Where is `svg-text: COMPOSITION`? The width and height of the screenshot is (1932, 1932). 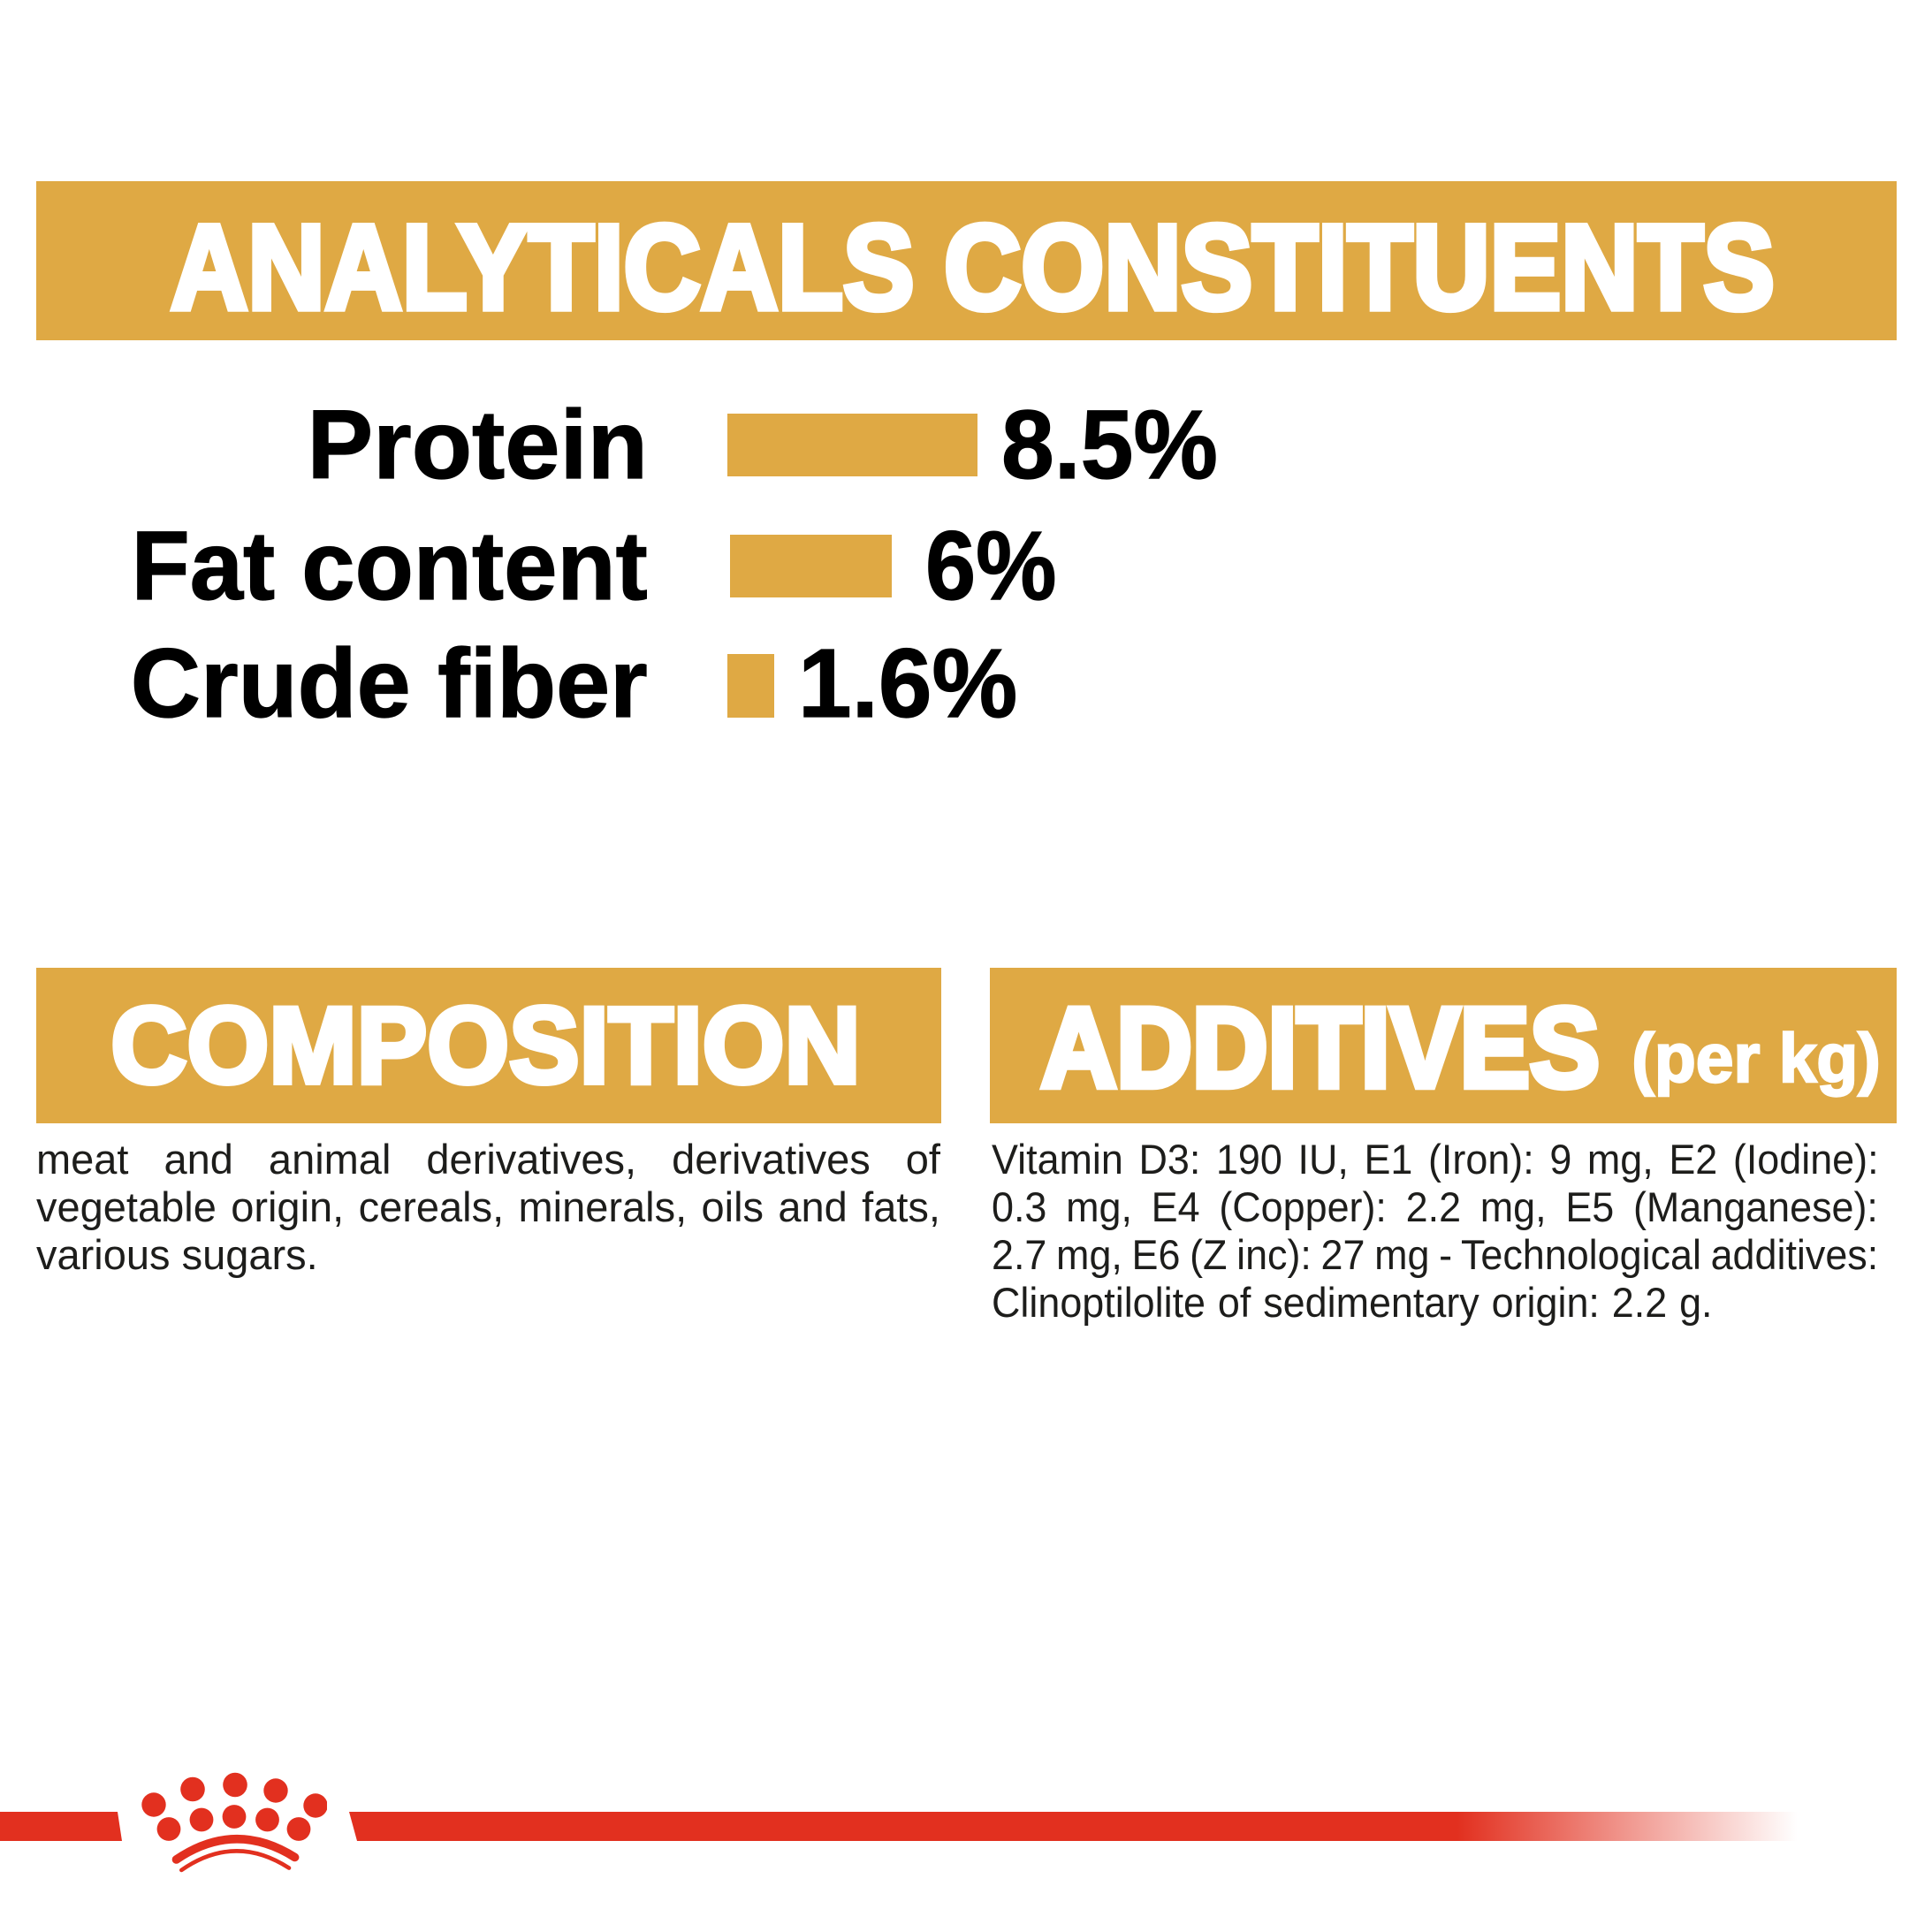 svg-text: COMPOSITION is located at coordinates (485, 1045).